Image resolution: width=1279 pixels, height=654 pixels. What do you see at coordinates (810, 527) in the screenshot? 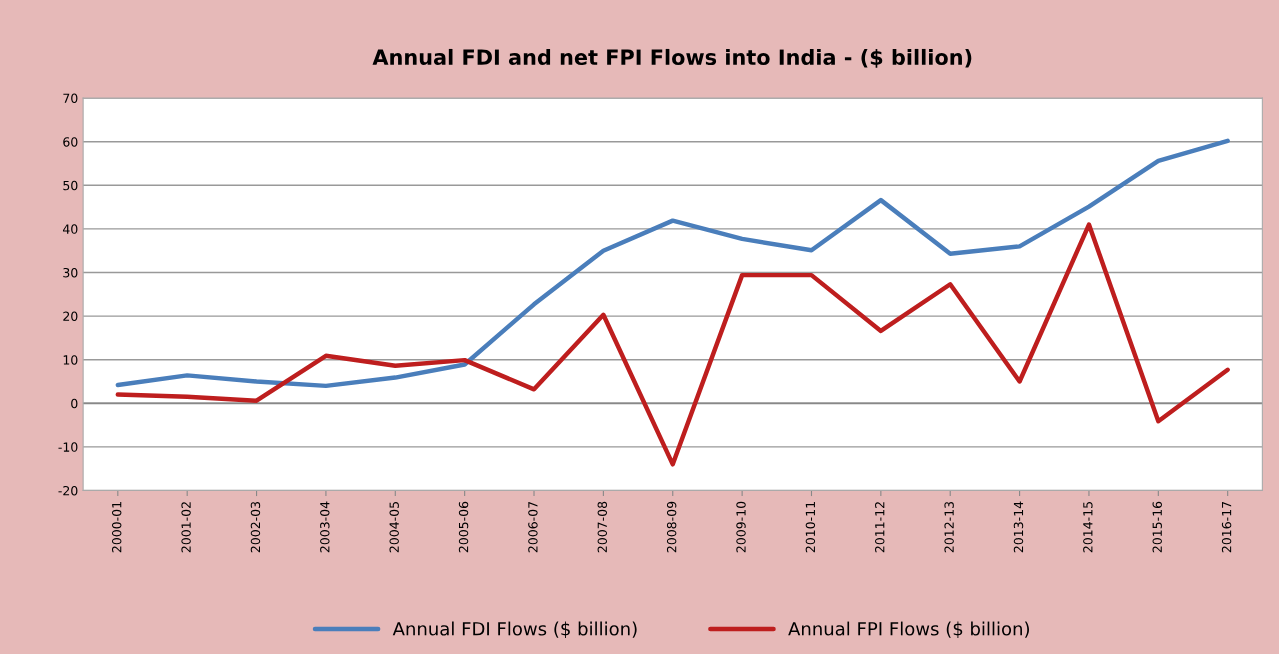
I see `x-tick-label: 2010-11` at bounding box center [810, 527].